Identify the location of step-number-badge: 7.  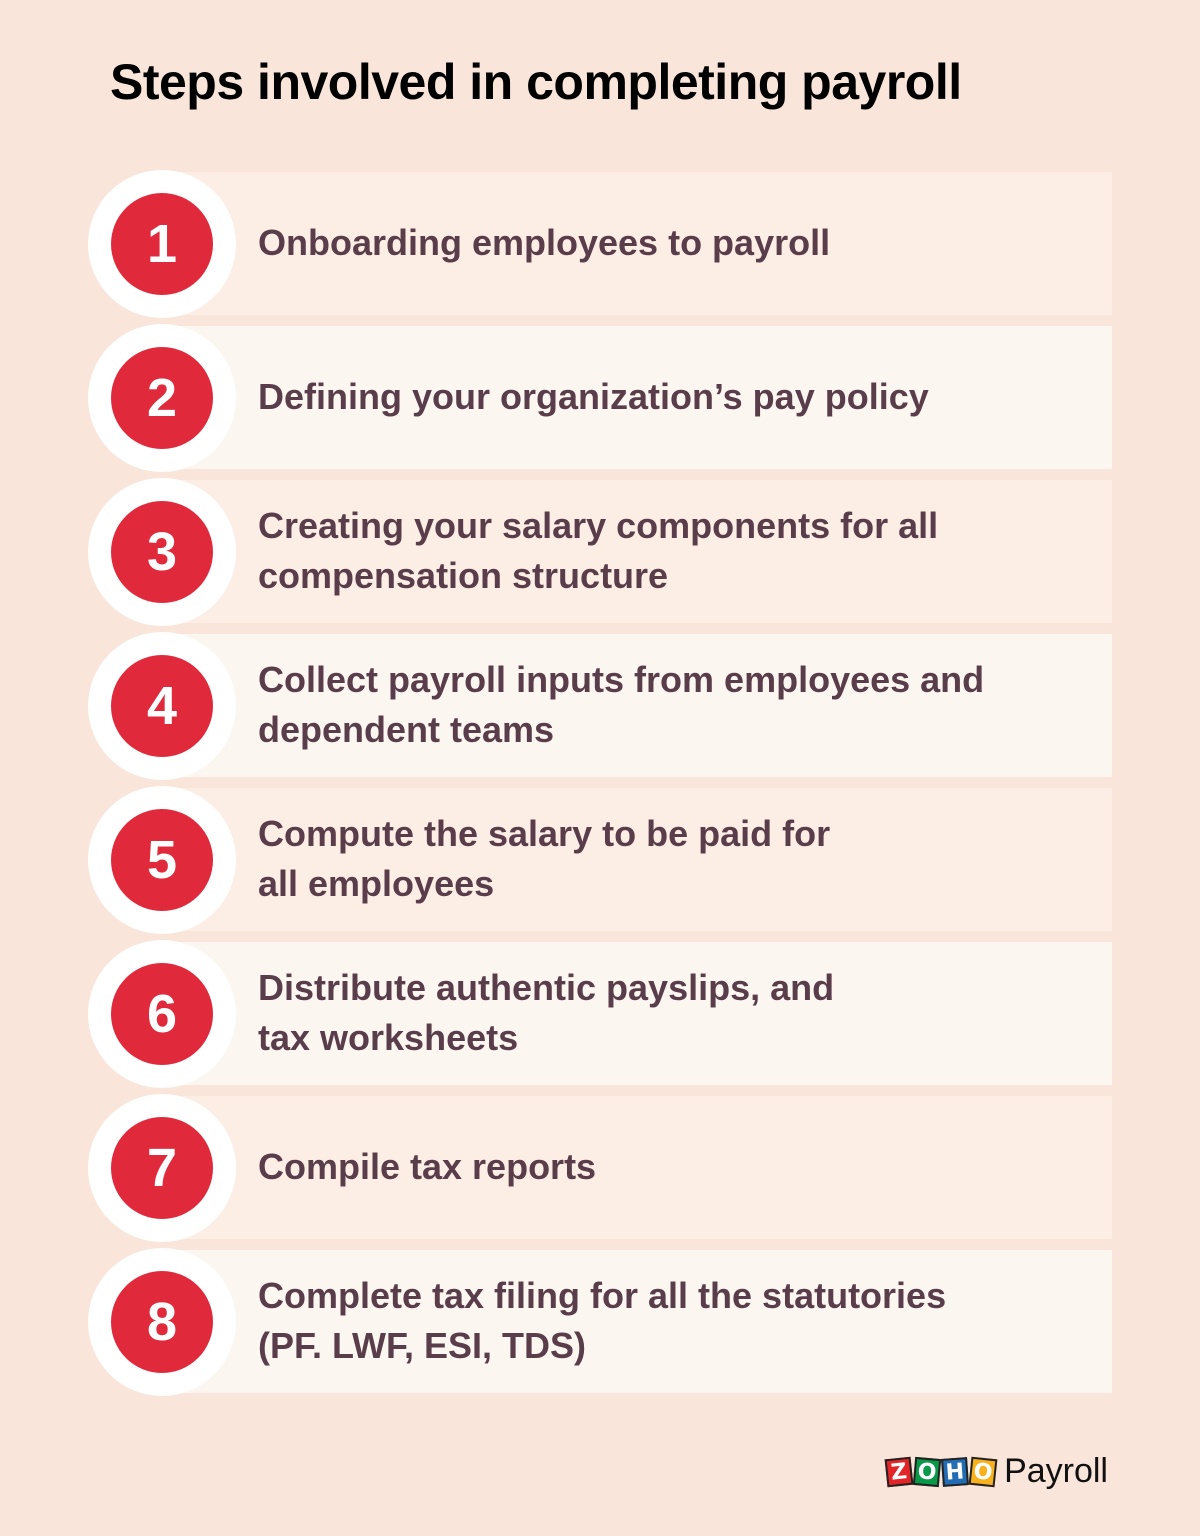
(162, 1168).